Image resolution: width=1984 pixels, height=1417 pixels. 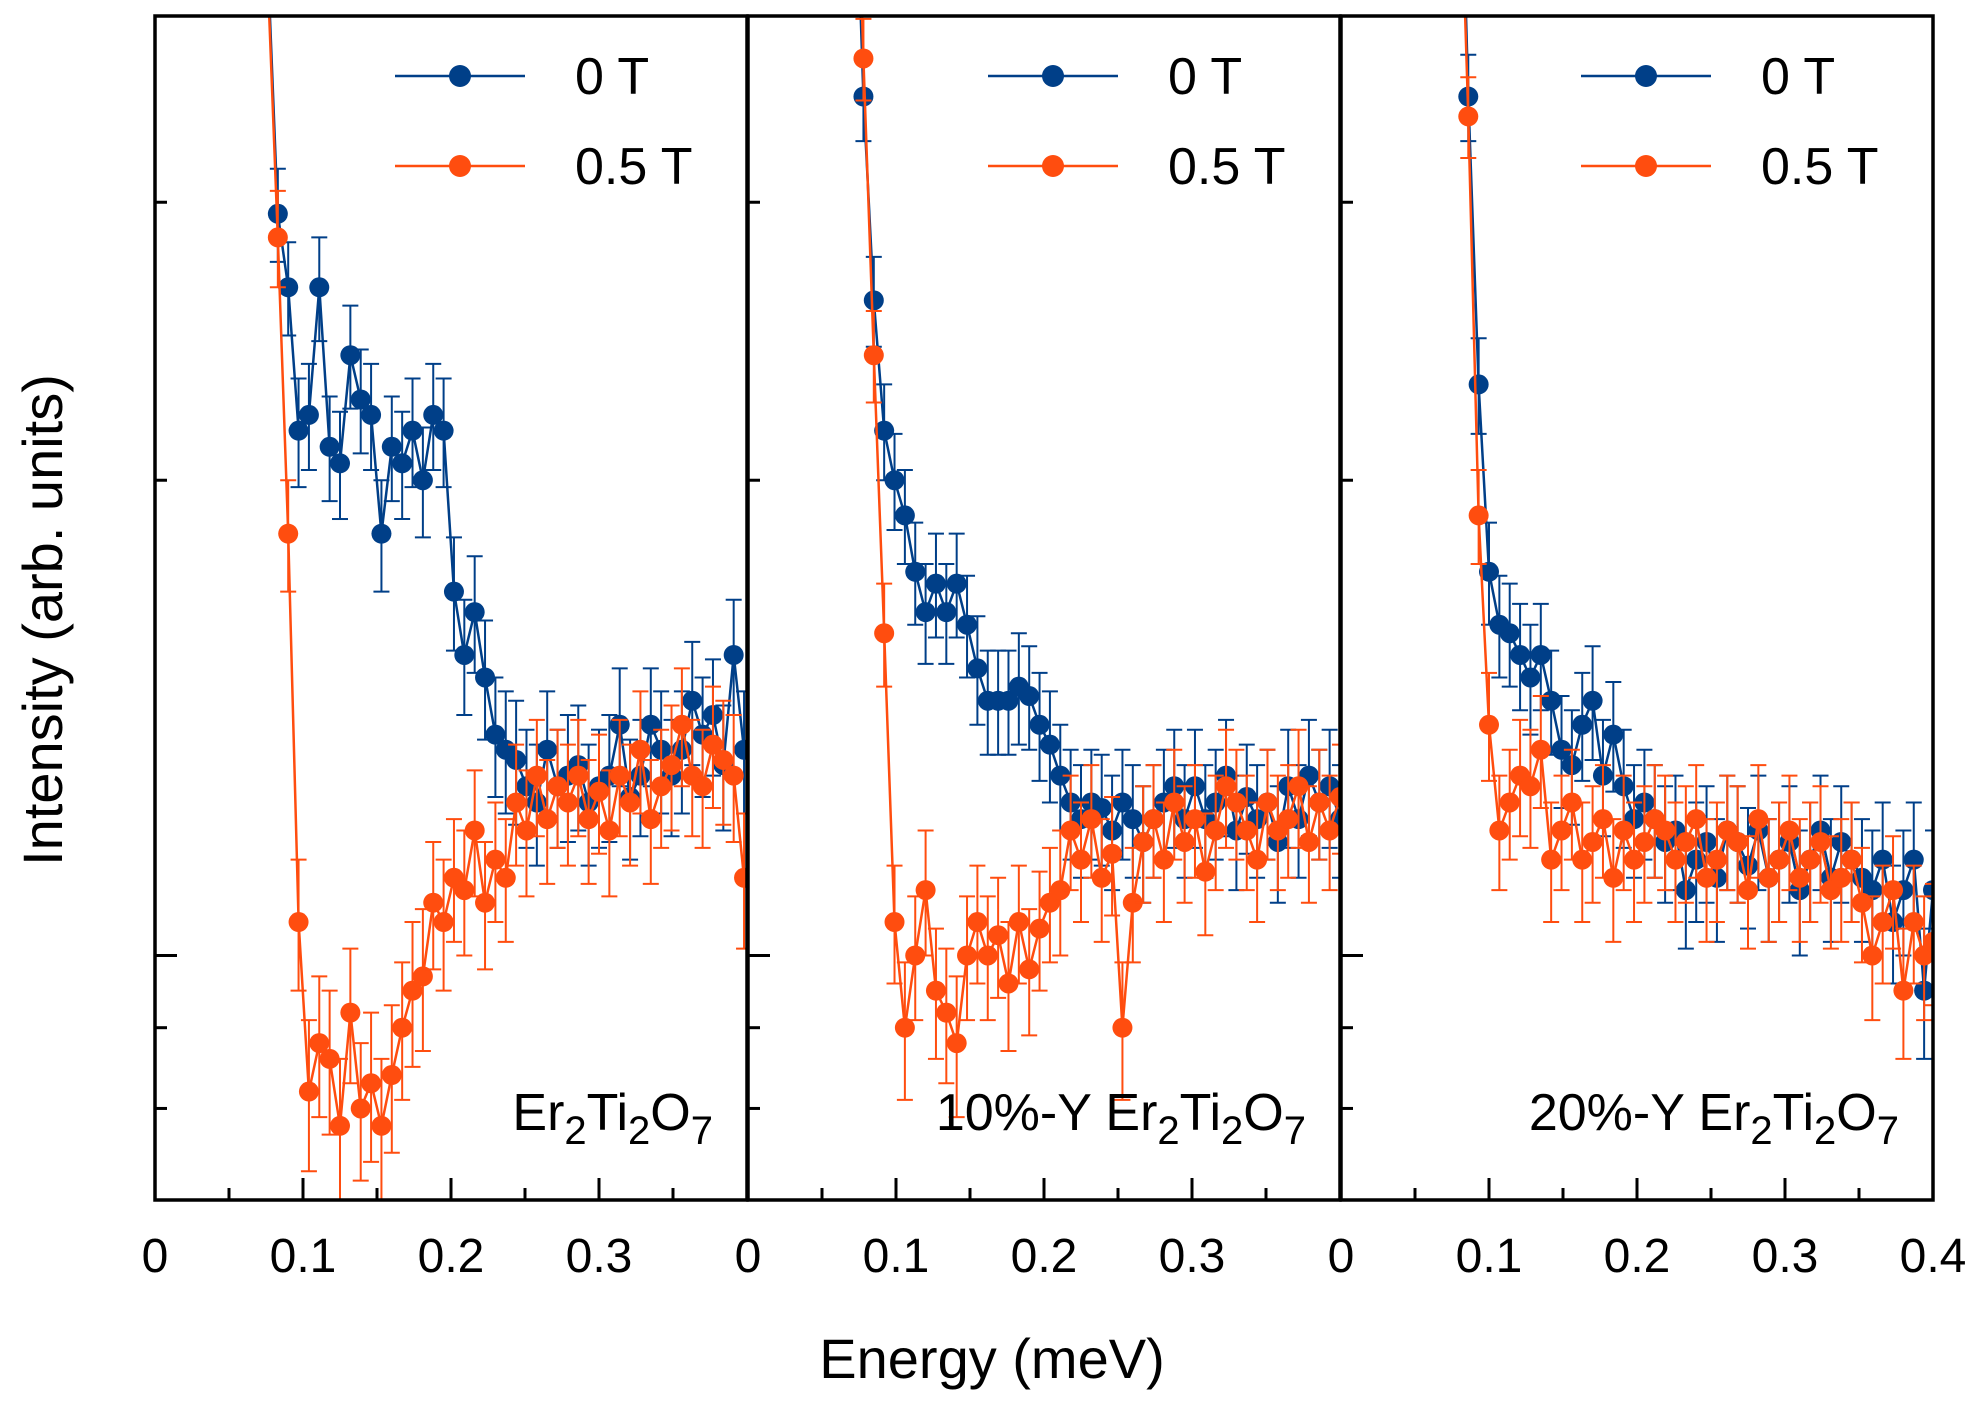 What do you see at coordinates (1933, 1256) in the screenshot?
I see `x-tick-label: 0.4` at bounding box center [1933, 1256].